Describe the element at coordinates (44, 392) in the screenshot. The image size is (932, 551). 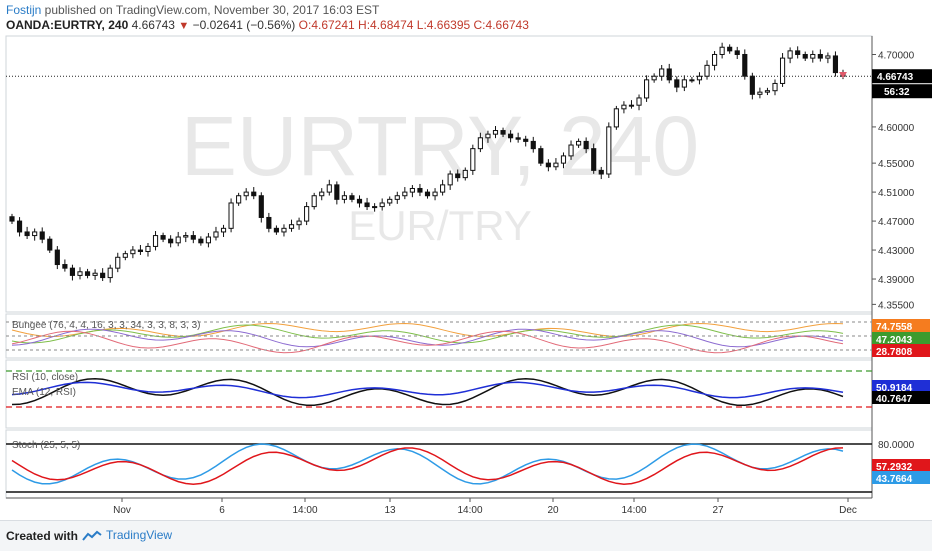
I see `ema-title: EMA (12, RSI)` at that location.